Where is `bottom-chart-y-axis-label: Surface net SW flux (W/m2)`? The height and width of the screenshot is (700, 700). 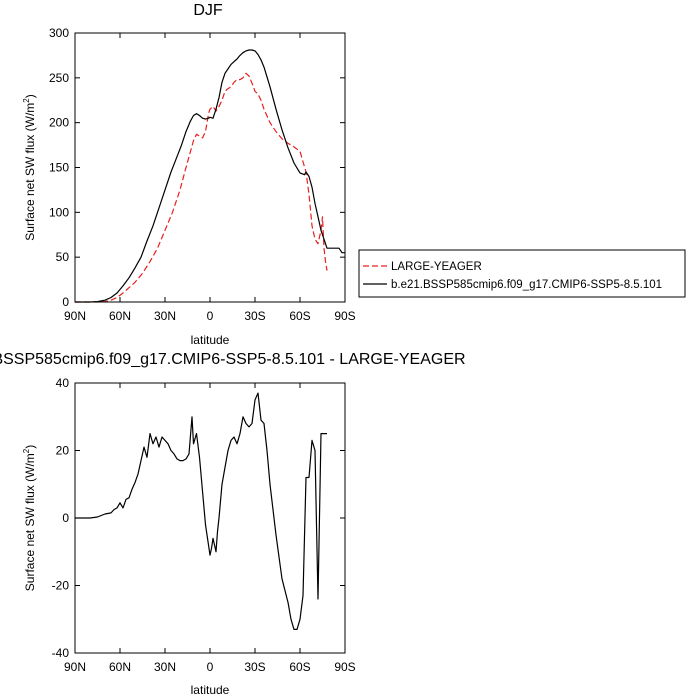 bottom-chart-y-axis-label: Surface net SW flux (W/m2) is located at coordinates (29, 518).